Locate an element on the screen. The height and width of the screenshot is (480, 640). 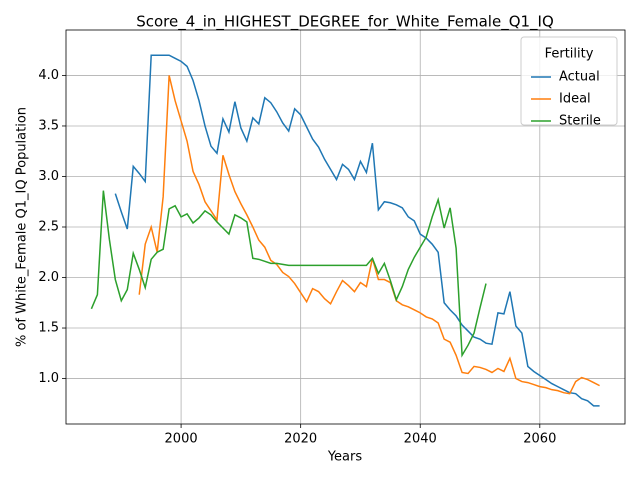
y-tick-label: 1.5 is located at coordinates (48, 328).